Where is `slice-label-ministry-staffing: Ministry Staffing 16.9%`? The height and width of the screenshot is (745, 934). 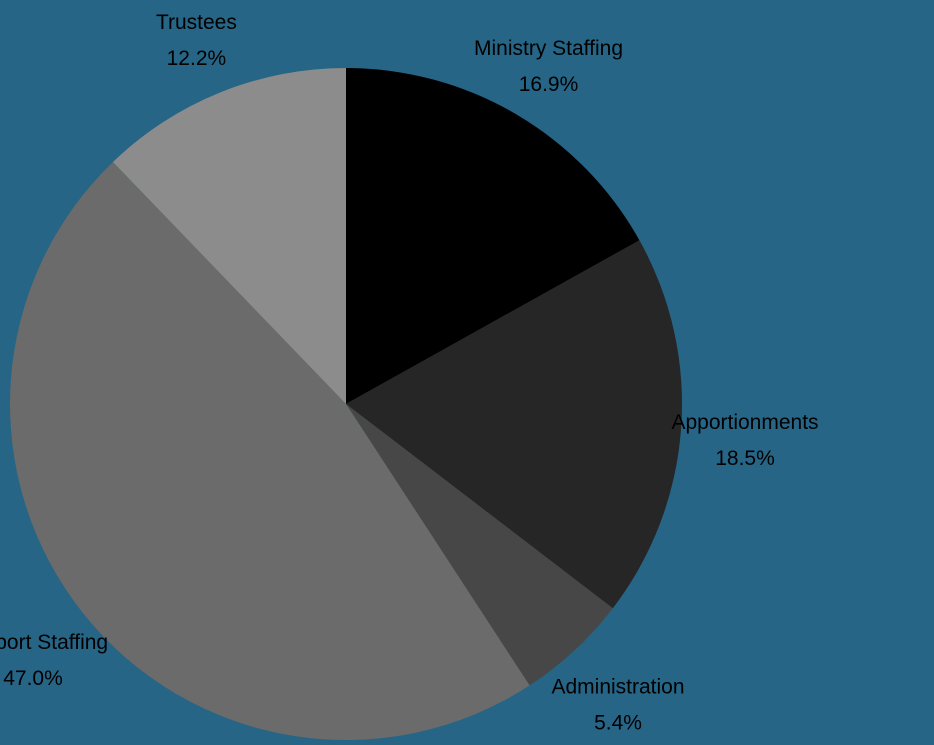 slice-label-ministry-staffing: Ministry Staffing 16.9% is located at coordinates (548, 66).